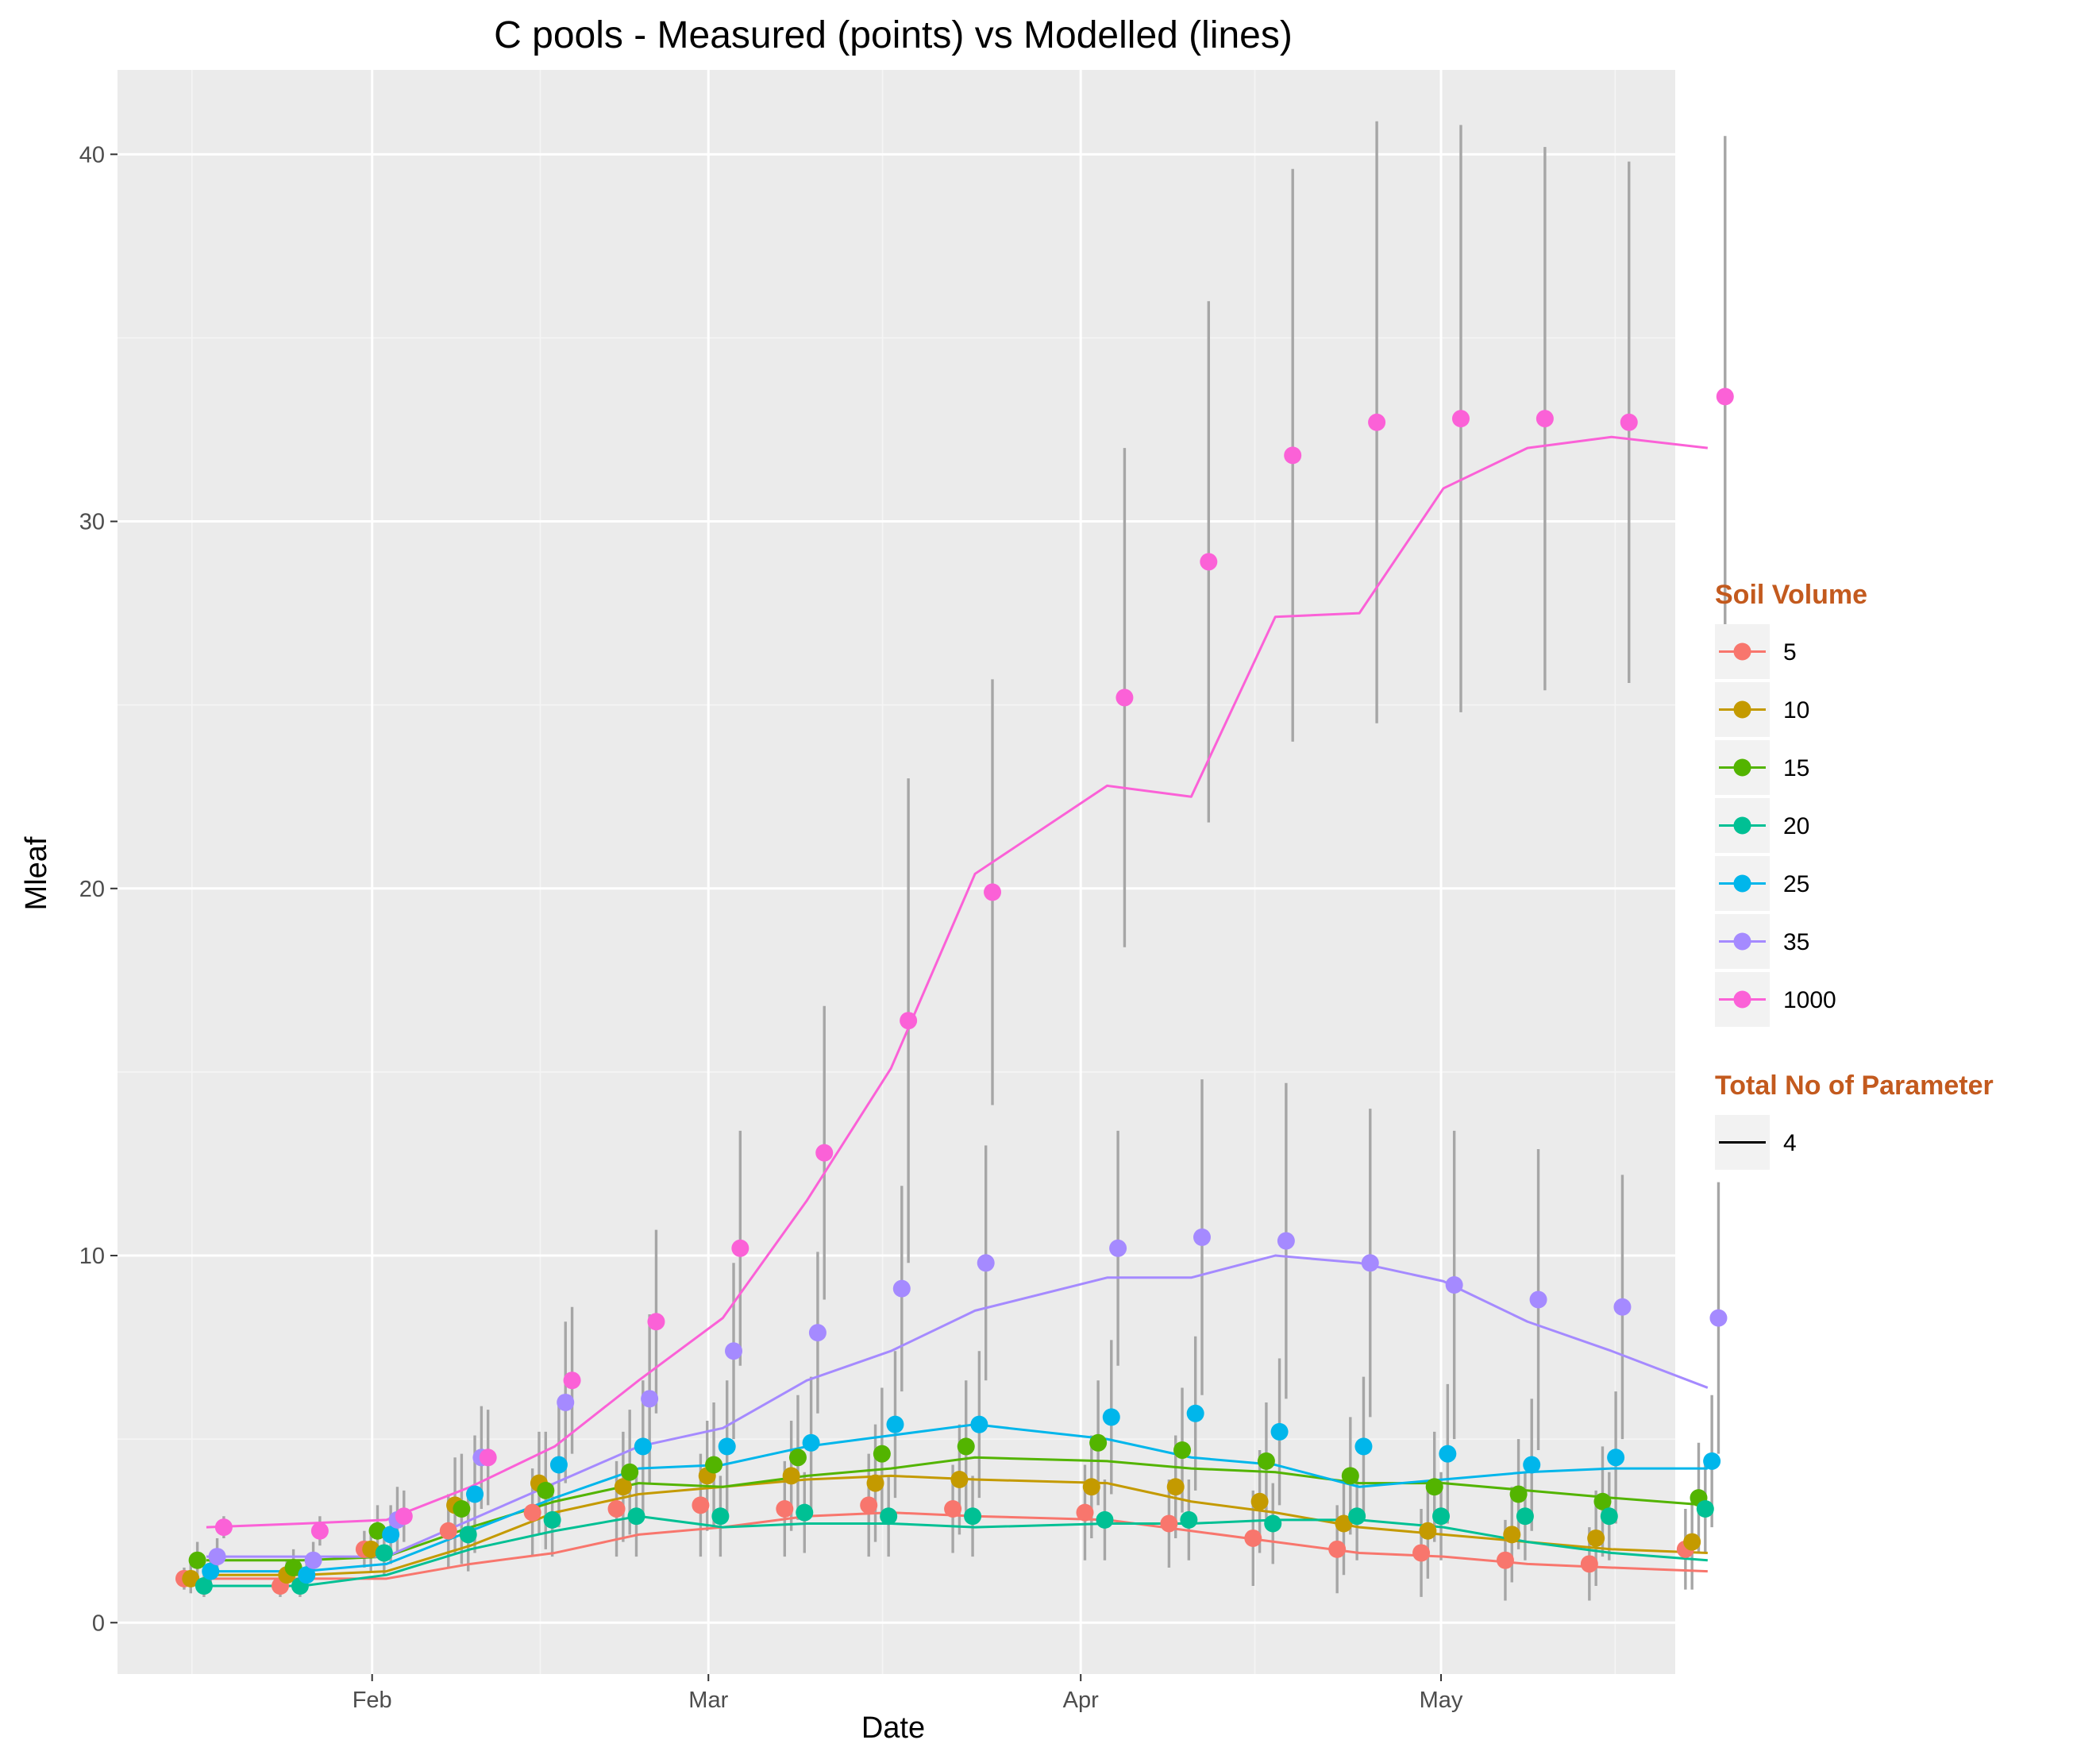 The image size is (2100, 1763). What do you see at coordinates (36, 873) in the screenshot?
I see `y-axis-title: Mleaf` at bounding box center [36, 873].